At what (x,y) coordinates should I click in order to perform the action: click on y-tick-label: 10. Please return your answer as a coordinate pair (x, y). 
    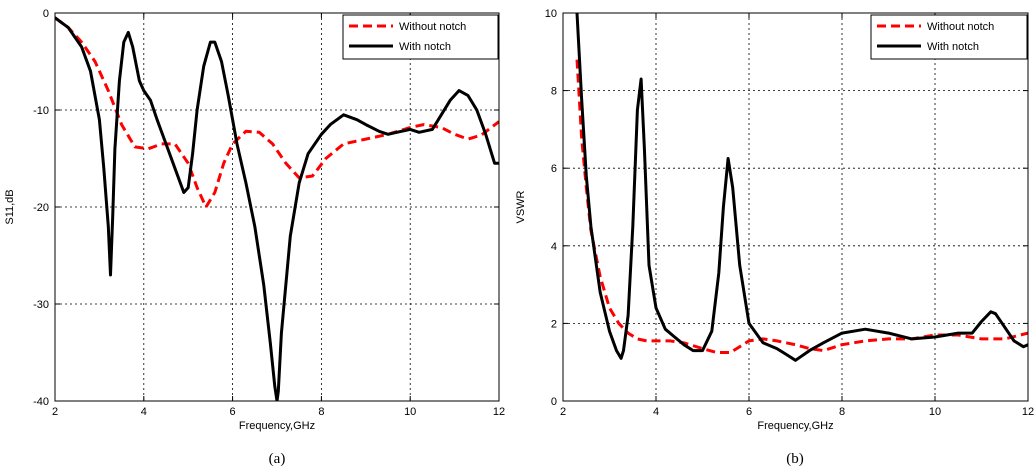
    Looking at the image, I should click on (551, 14).